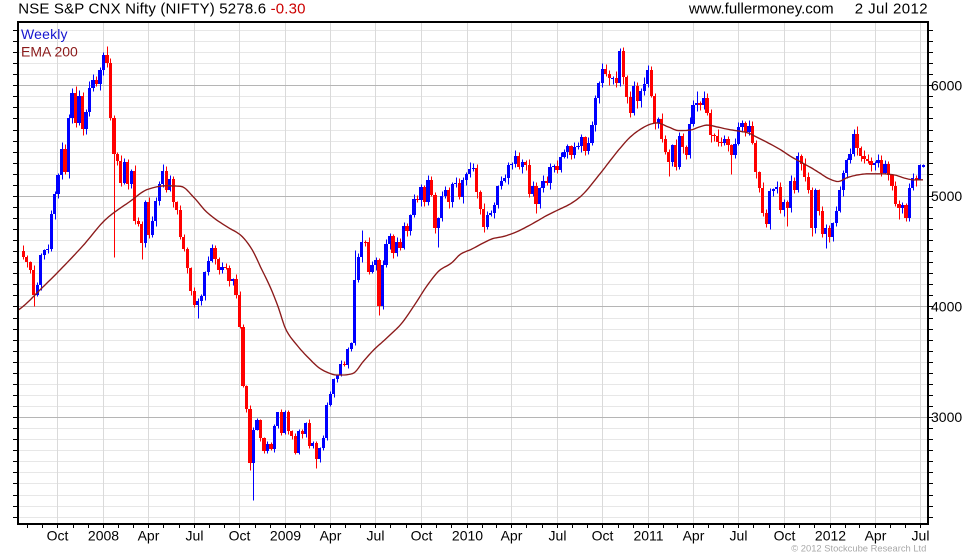 Image resolution: width=980 pixels, height=560 pixels. What do you see at coordinates (858, 548) in the screenshot?
I see `svg-text: © 2012 Stockcube Research Ltd` at bounding box center [858, 548].